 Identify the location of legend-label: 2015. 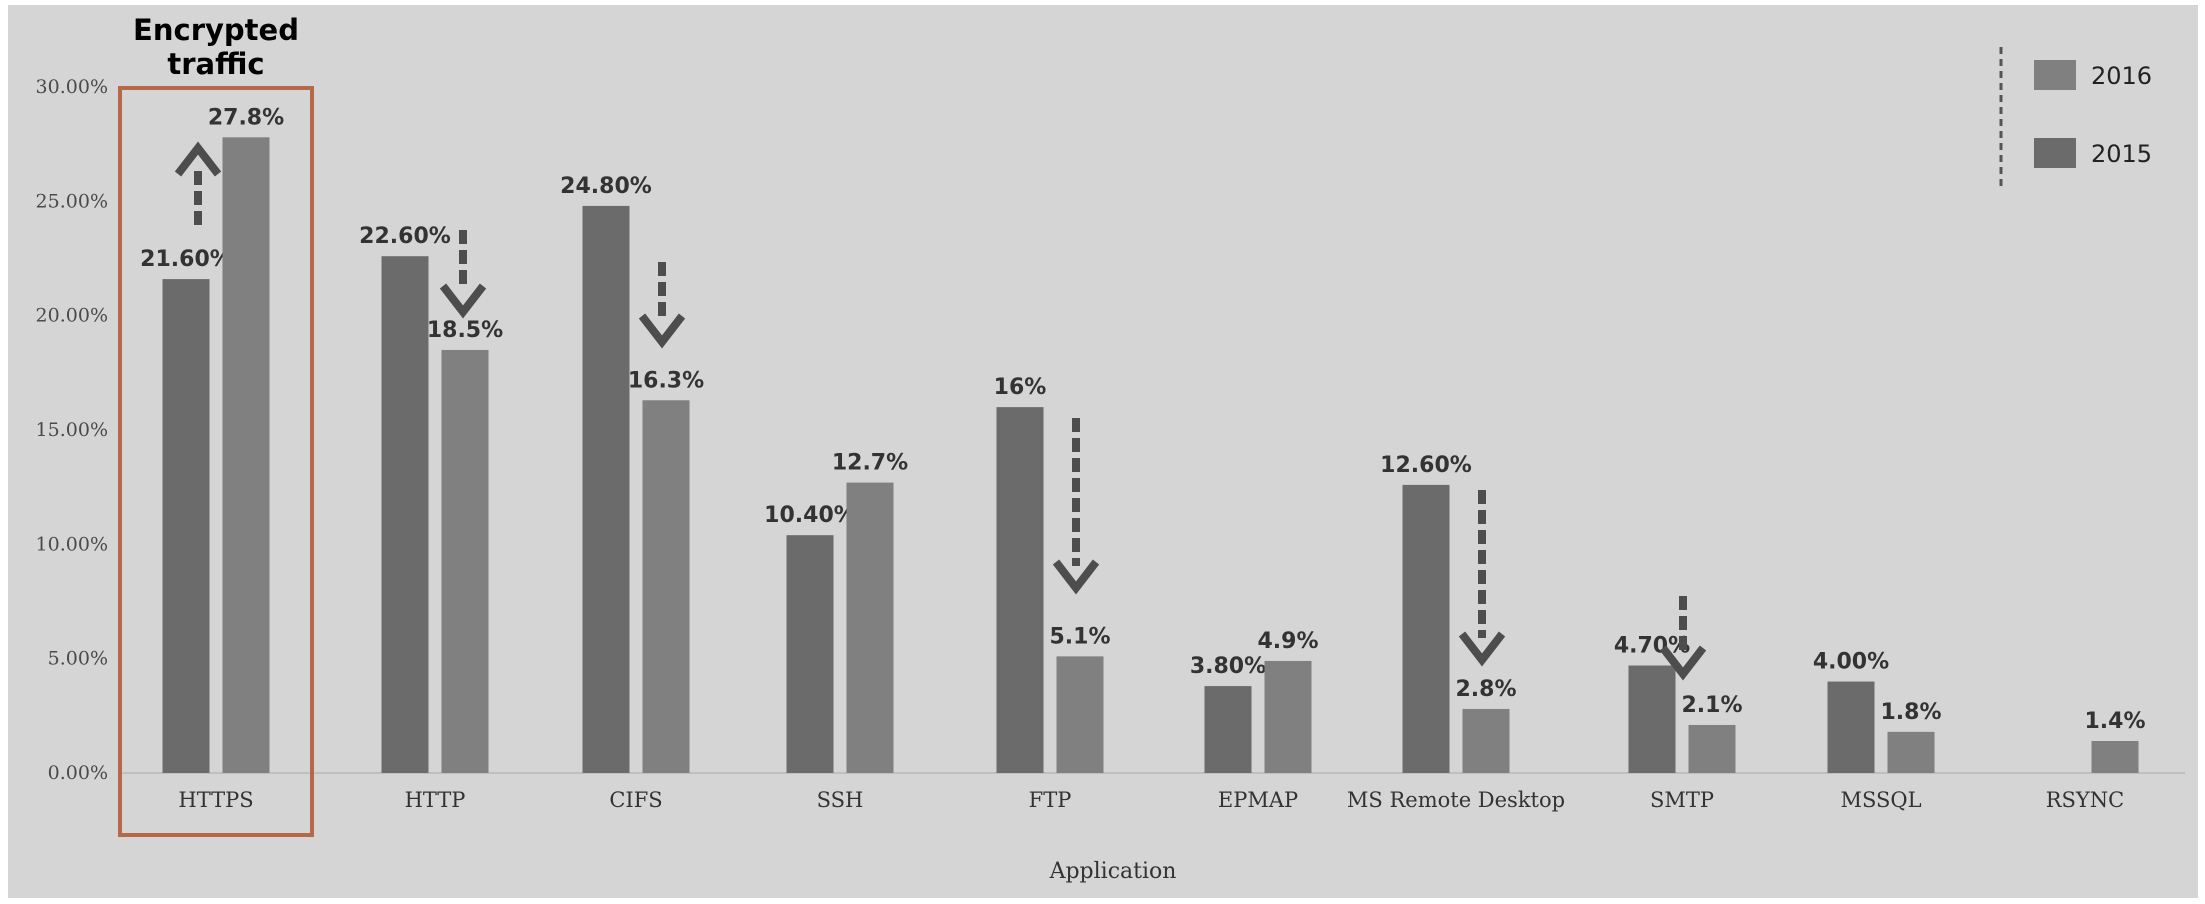
(2121, 154).